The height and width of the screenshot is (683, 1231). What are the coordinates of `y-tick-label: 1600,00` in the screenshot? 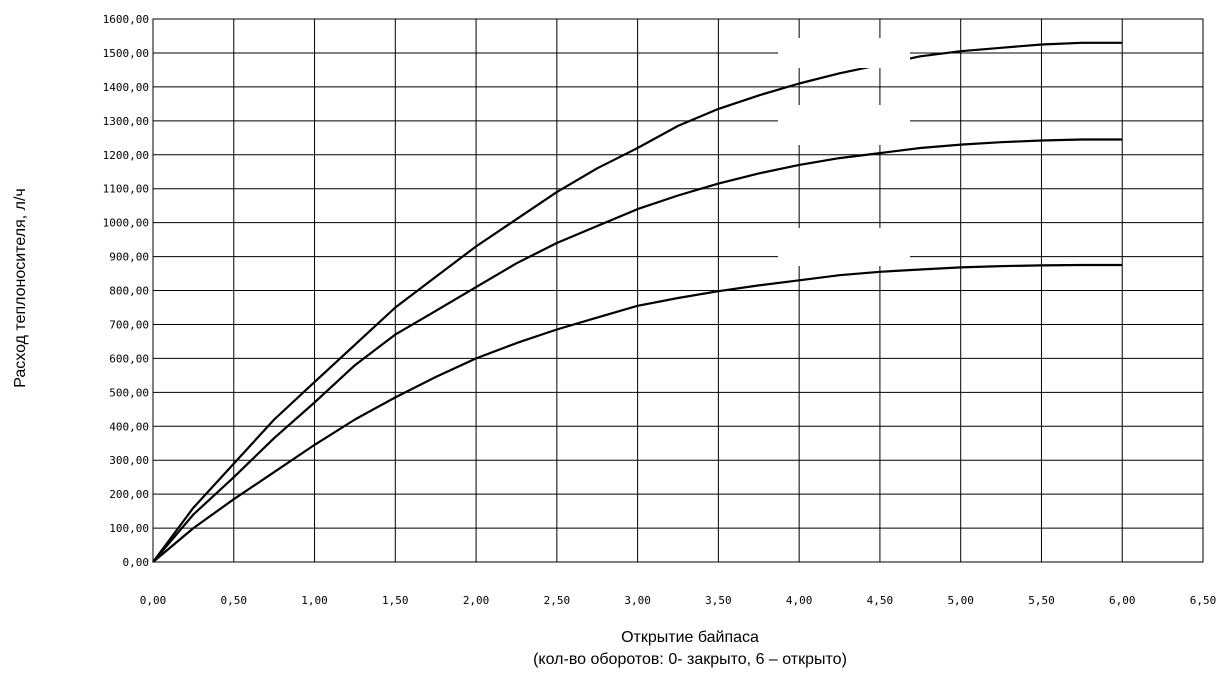 It's located at (126, 19).